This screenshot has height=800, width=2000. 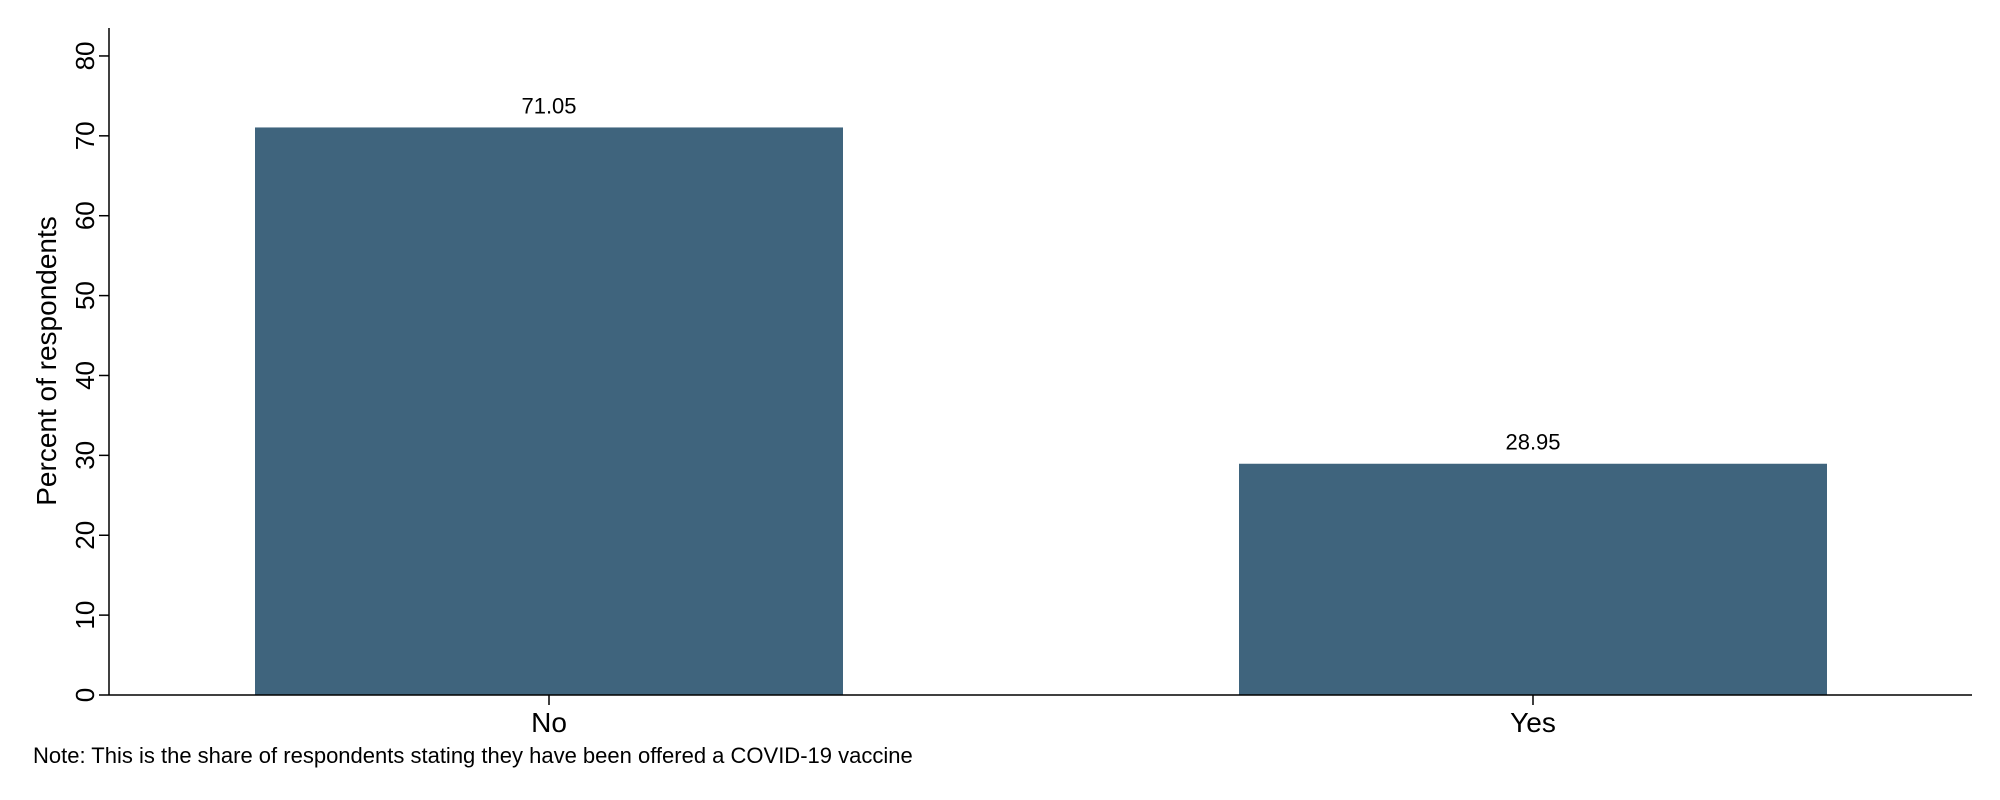 I want to click on y-tick-label-5: 50, so click(x=85, y=295).